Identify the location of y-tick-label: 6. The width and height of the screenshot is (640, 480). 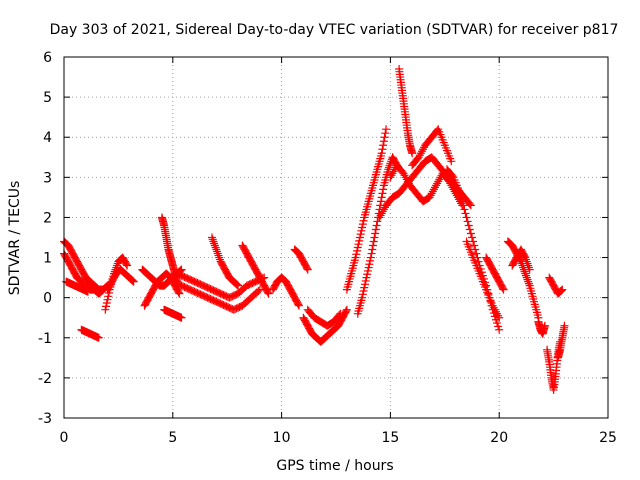
(47, 58).